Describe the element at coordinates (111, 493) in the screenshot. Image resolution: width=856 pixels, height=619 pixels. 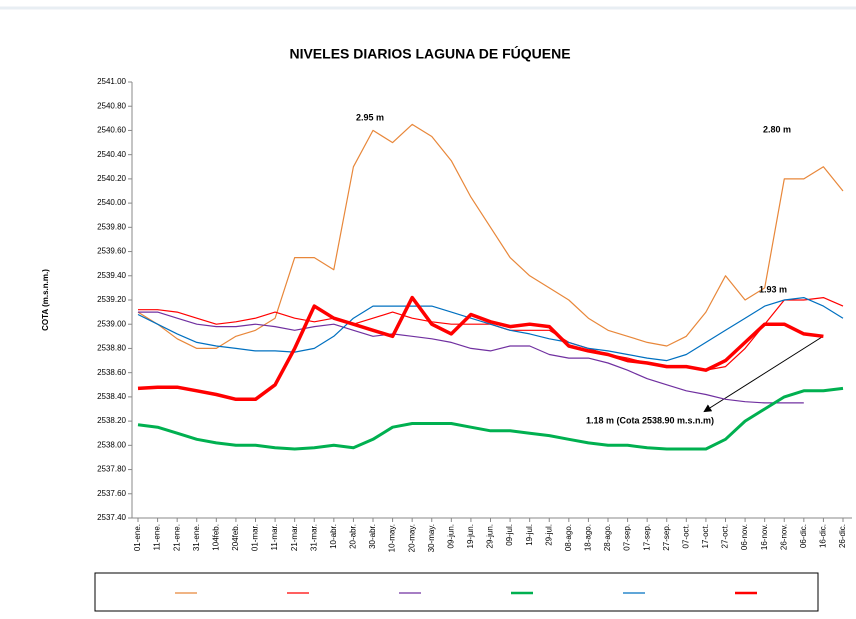
I see `y-tick-label: 2537.60` at that location.